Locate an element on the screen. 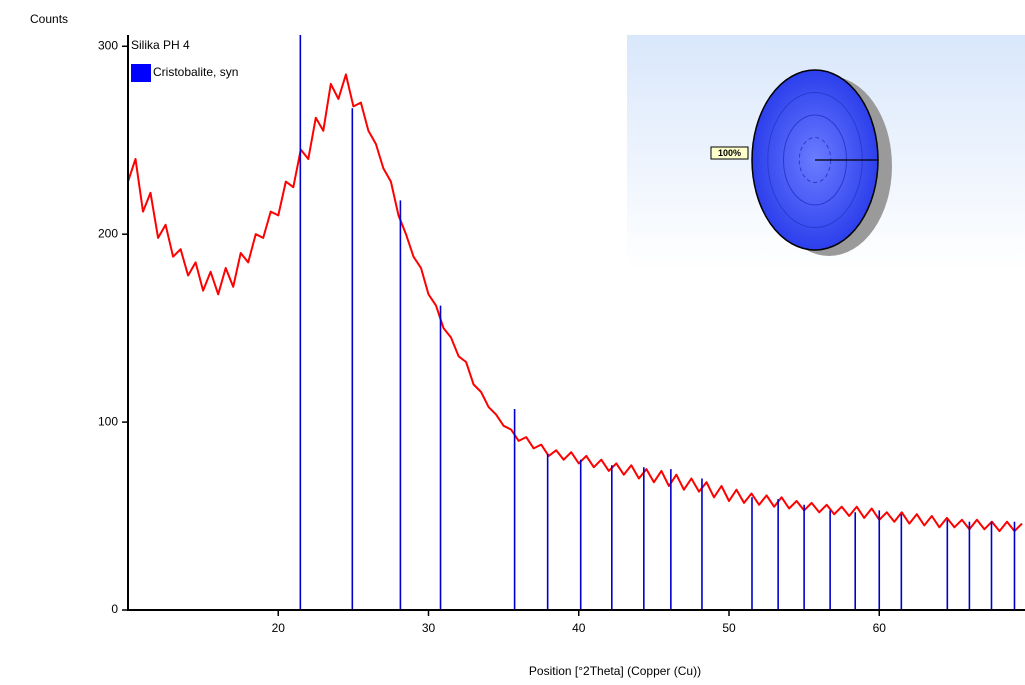 The width and height of the screenshot is (1025, 685). y-tick-label: 100 is located at coordinates (108, 421).